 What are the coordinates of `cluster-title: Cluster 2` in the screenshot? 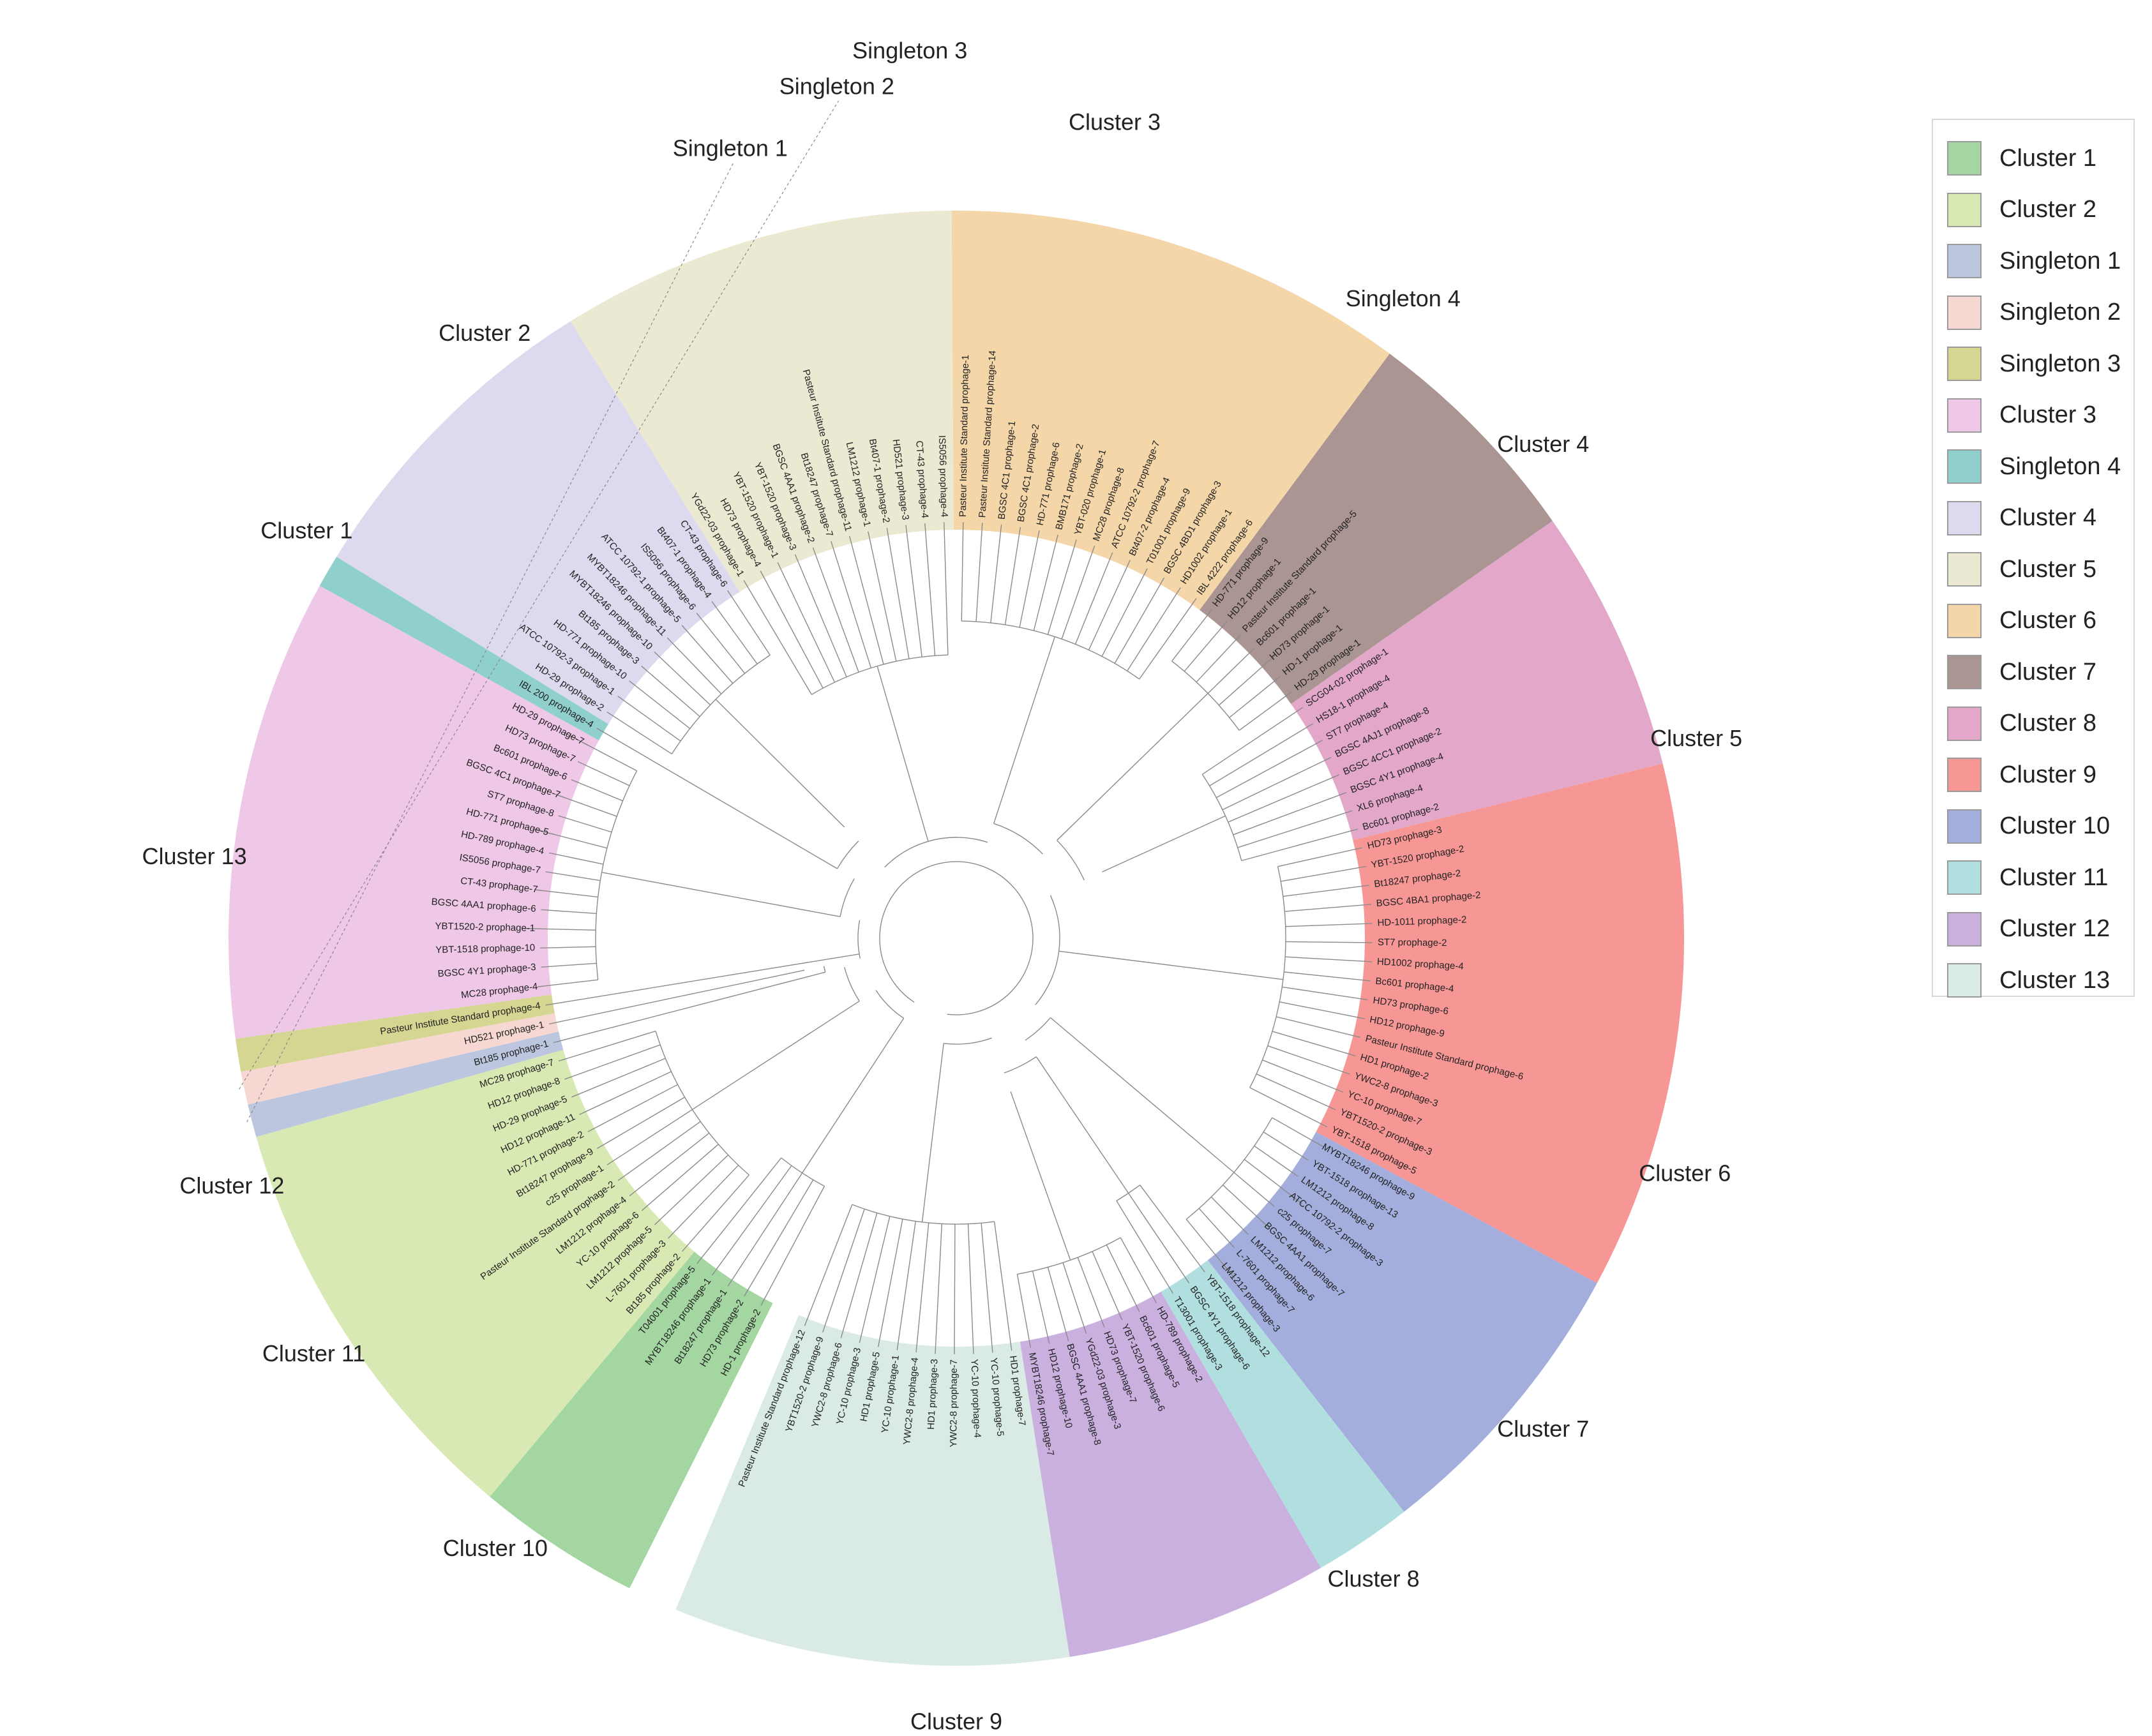 It's located at (484, 333).